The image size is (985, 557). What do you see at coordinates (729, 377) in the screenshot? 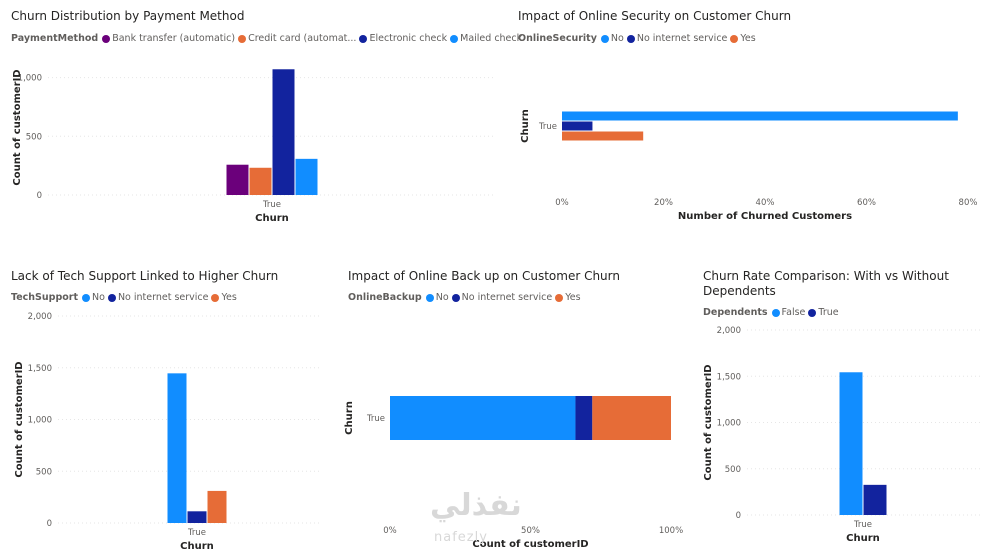
I see `y-tick-label: 1,500` at bounding box center [729, 377].